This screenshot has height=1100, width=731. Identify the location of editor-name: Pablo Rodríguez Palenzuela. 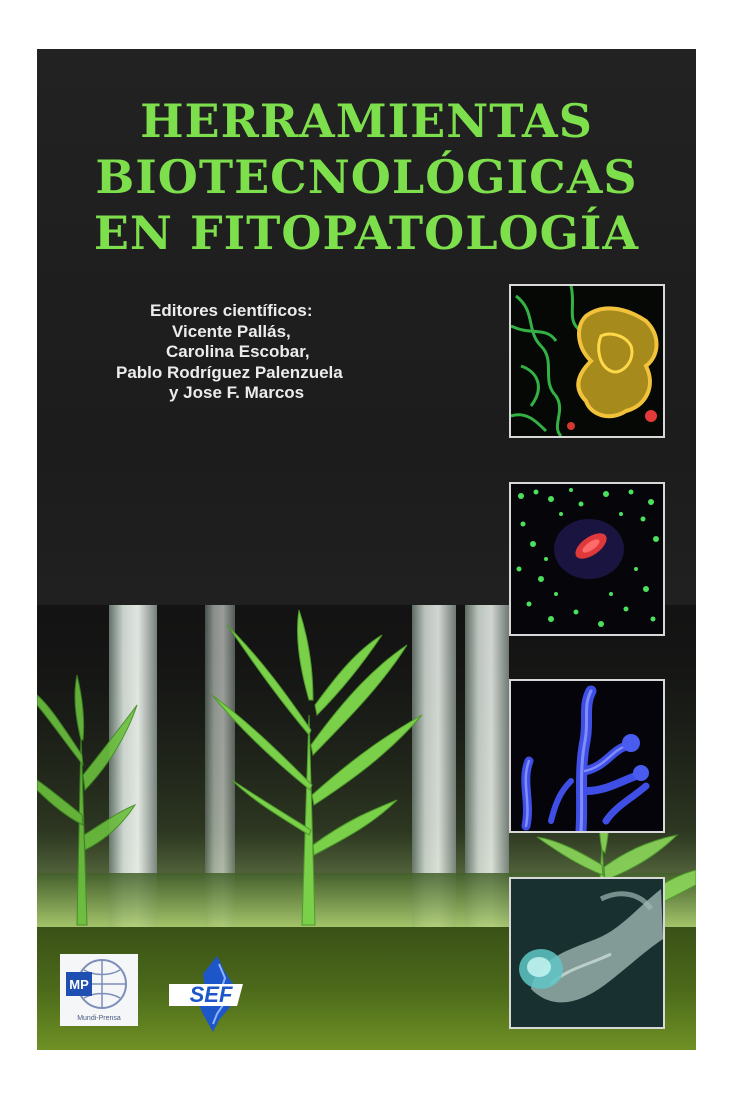
(229, 372).